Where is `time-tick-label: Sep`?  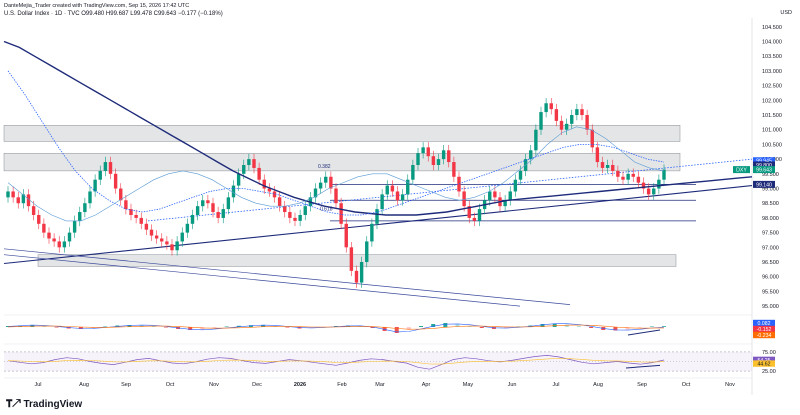 time-tick-label: Sep is located at coordinates (642, 385).